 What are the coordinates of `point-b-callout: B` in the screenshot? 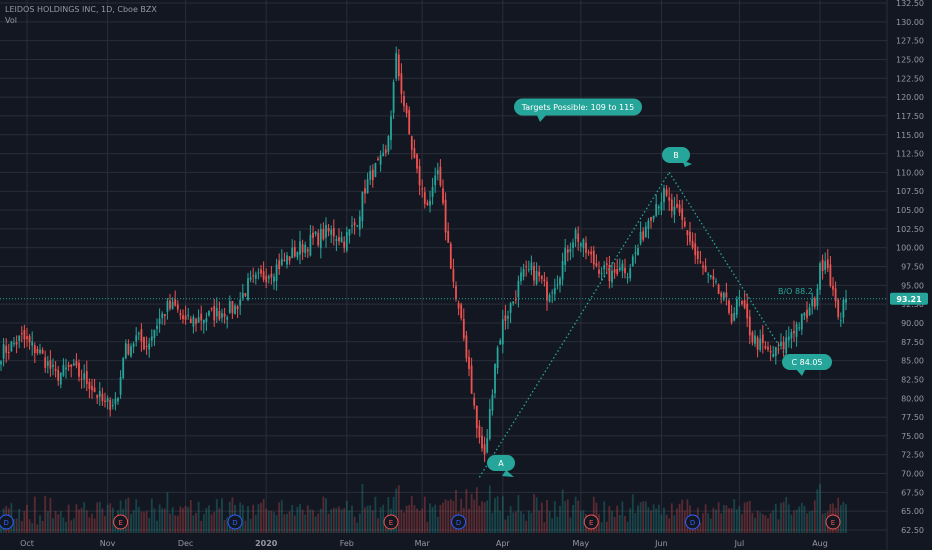 It's located at (677, 157).